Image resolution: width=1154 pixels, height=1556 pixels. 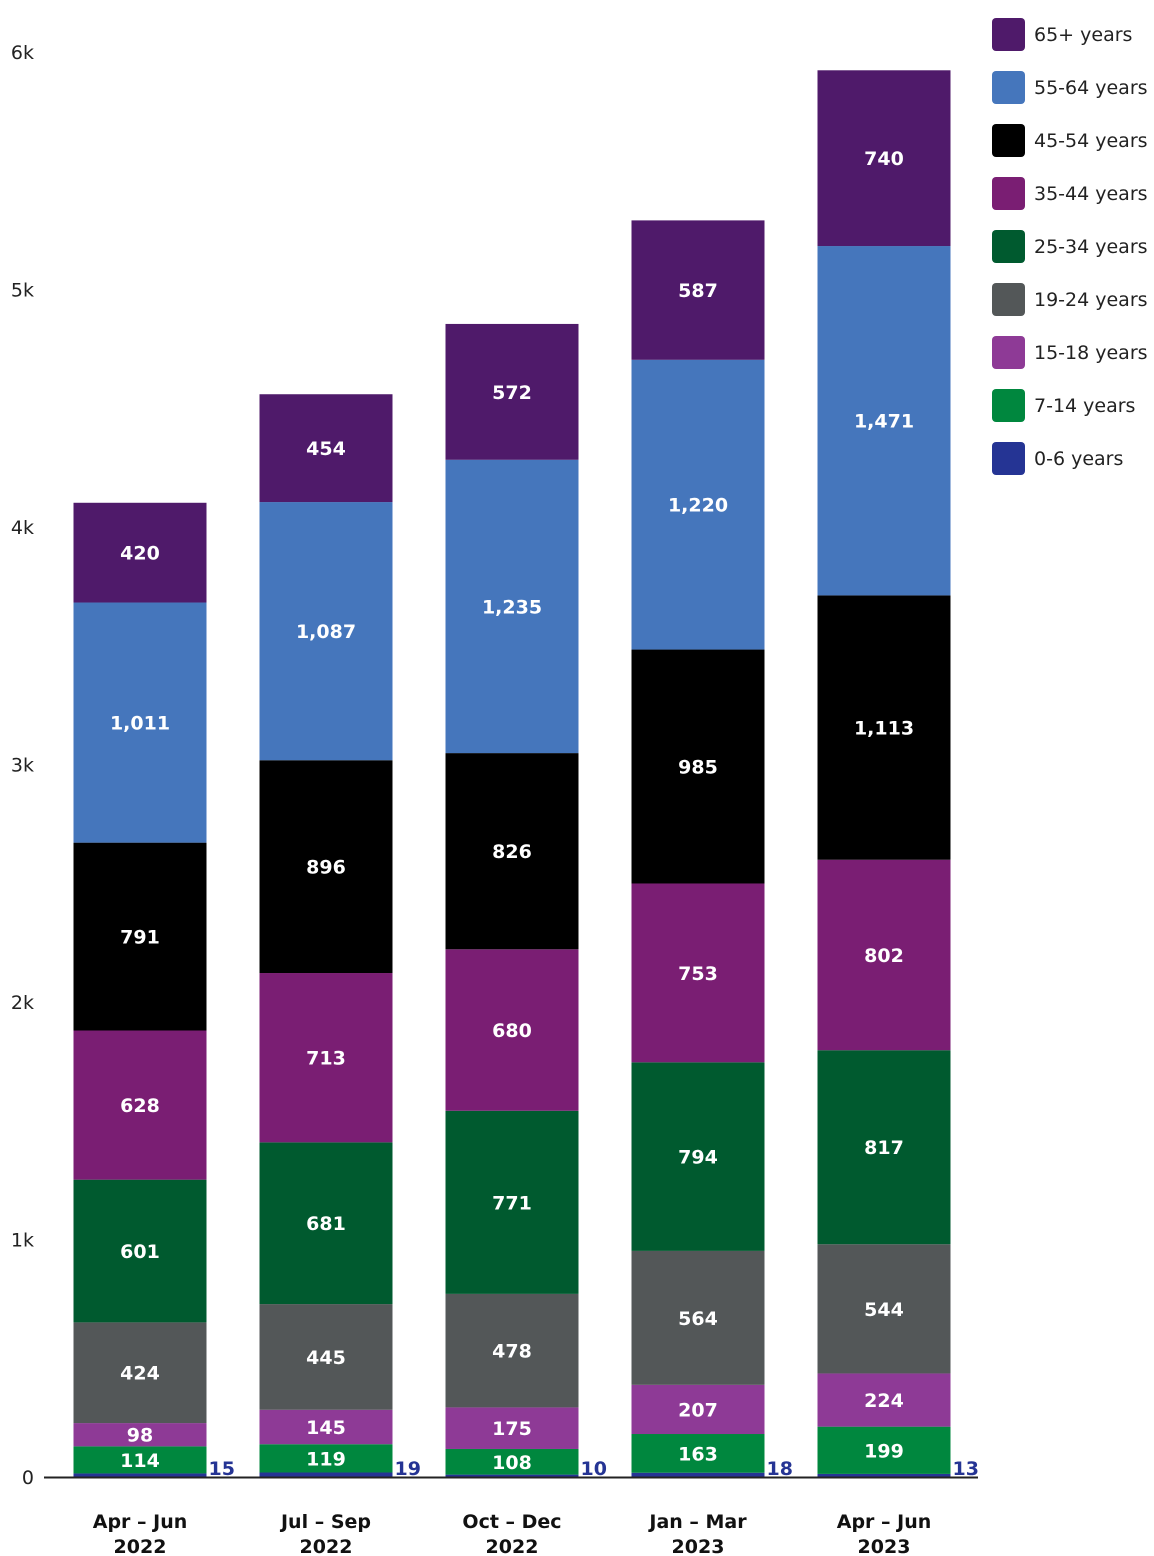 I want to click on data-label: 572, so click(x=512, y=393).